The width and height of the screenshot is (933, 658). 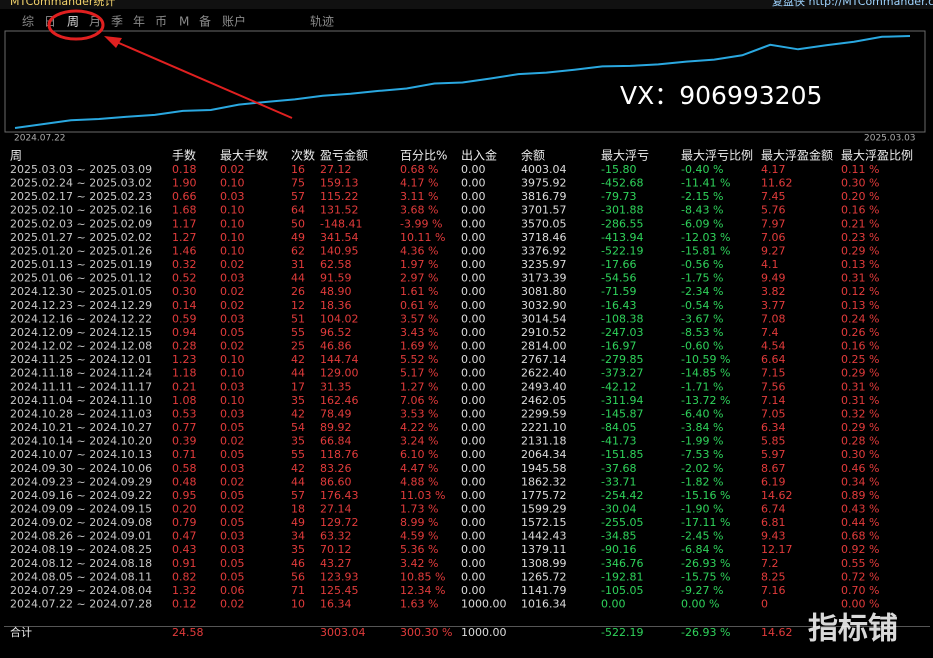 What do you see at coordinates (625, 156) in the screenshot?
I see `column-header: 最大浮亏` at bounding box center [625, 156].